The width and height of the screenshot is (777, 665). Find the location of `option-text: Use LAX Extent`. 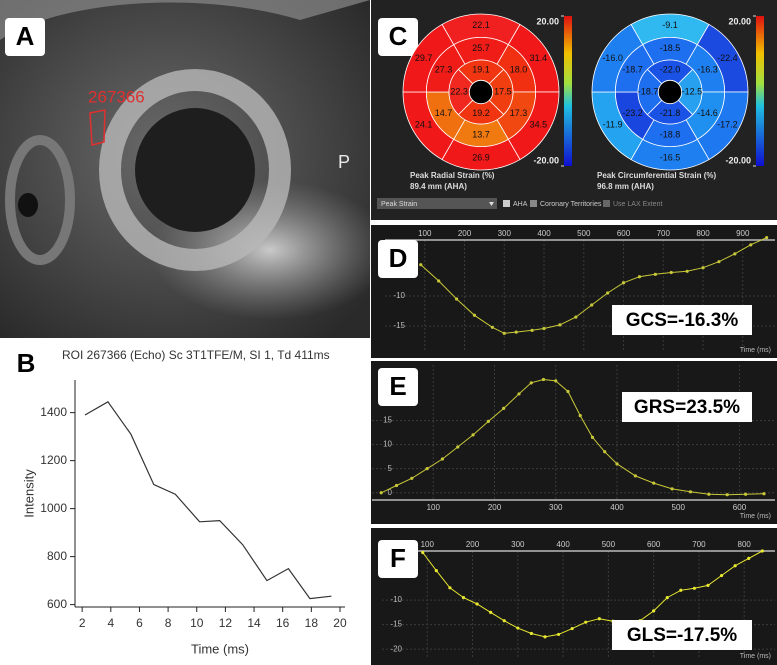

option-text: Use LAX Extent is located at coordinates (637, 204).